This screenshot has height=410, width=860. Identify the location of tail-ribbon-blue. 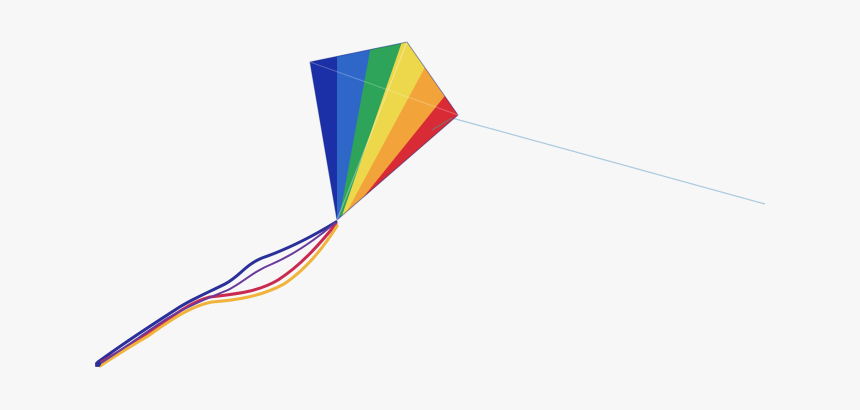
(217, 292).